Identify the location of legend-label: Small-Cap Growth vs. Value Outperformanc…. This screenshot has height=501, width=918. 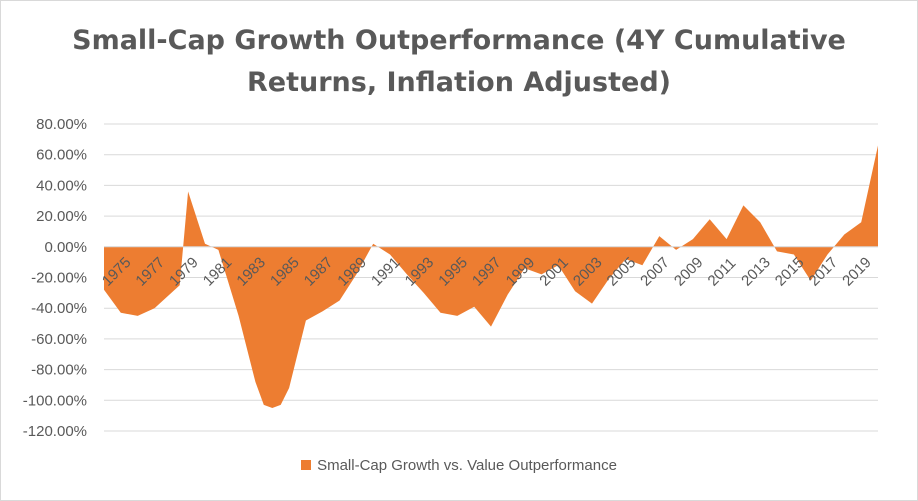
(467, 465).